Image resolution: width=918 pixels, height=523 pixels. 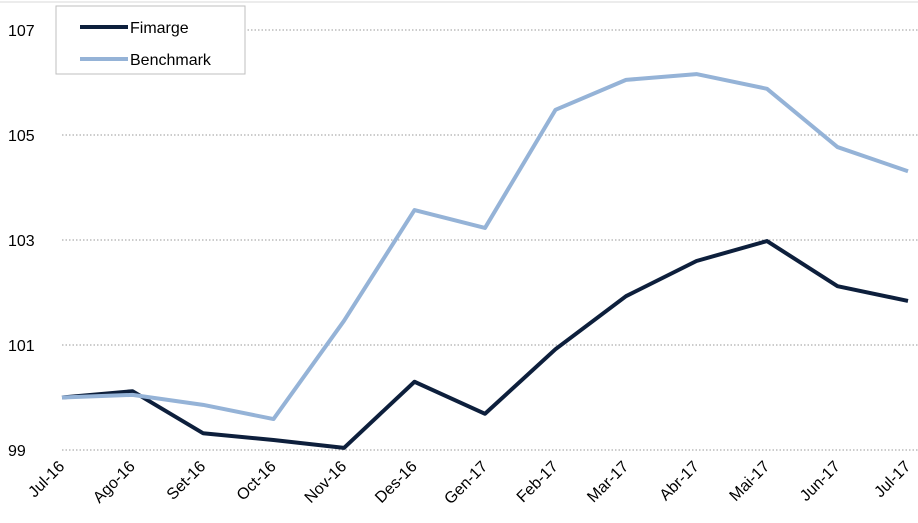 I want to click on y-tick-label: 99, so click(x=17, y=451).